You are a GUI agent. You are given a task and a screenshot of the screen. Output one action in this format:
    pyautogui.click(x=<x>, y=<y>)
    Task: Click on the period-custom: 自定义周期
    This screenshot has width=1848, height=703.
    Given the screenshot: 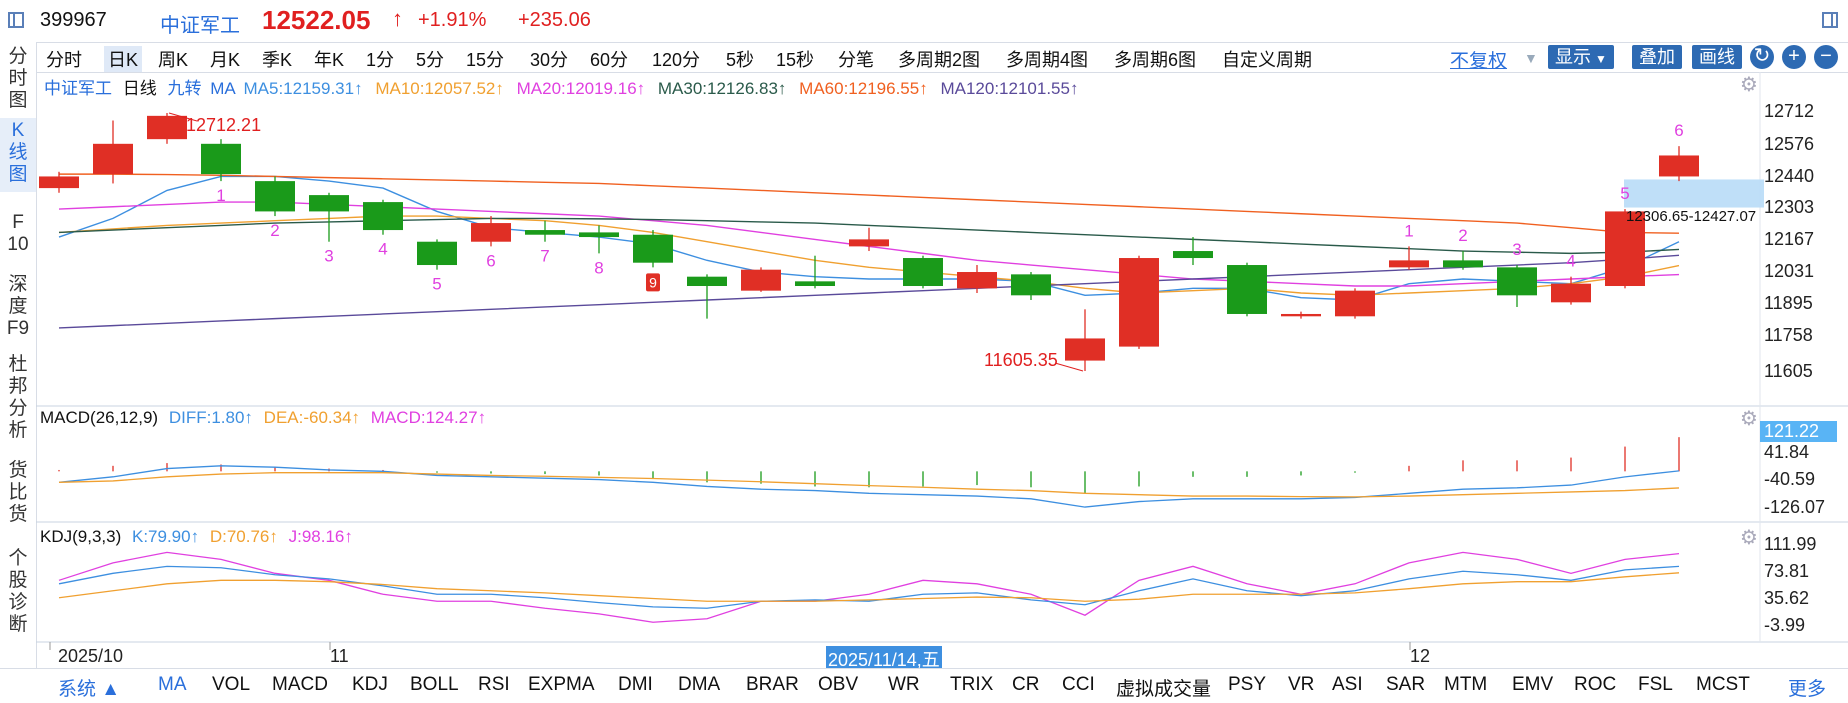 What is the action you would take?
    pyautogui.click(x=1267, y=60)
    